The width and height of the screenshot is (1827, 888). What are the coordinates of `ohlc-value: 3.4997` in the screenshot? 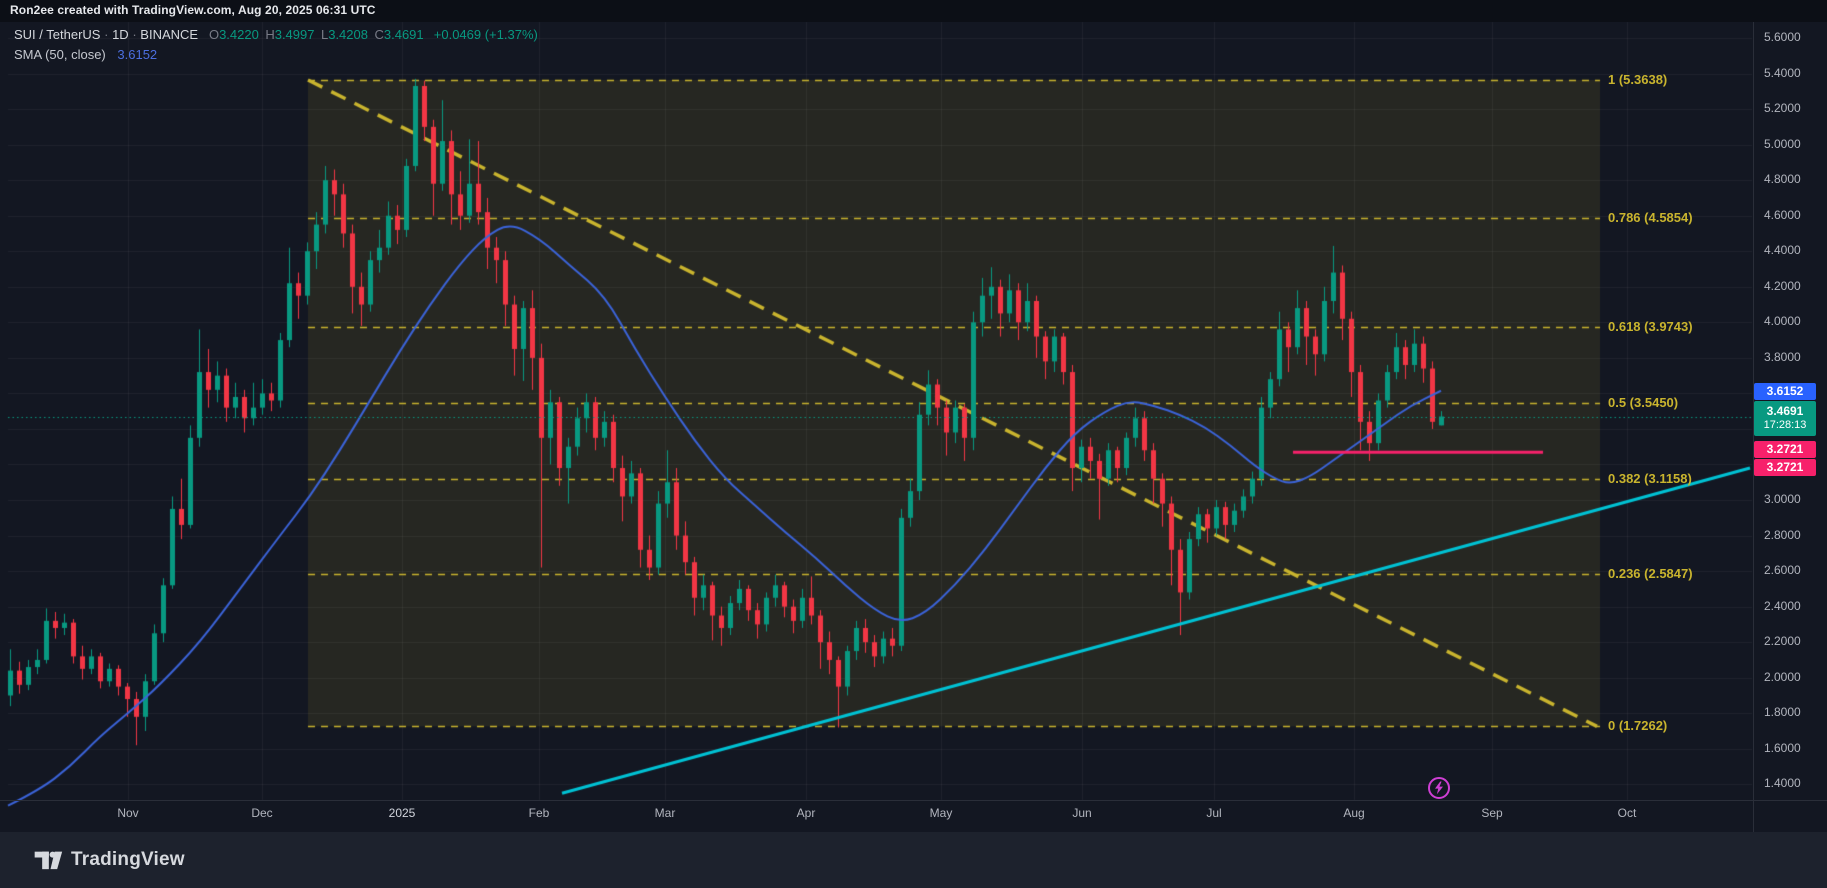 It's located at (297, 34).